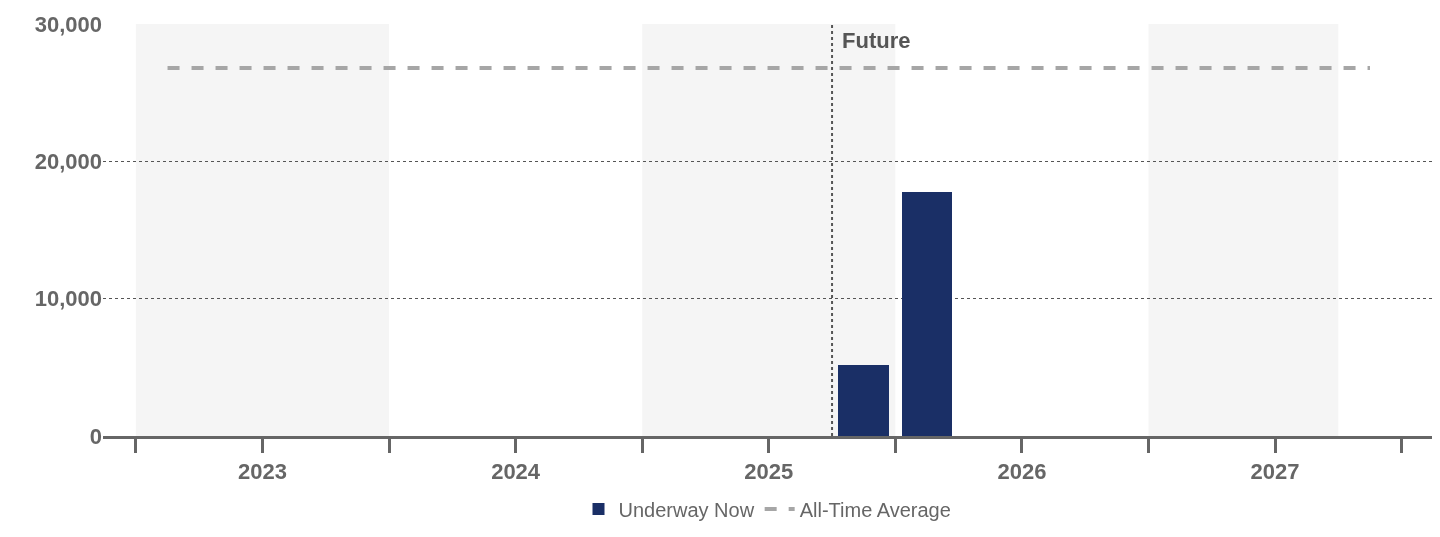  What do you see at coordinates (875, 509) in the screenshot?
I see `legend-label: All-Time Average` at bounding box center [875, 509].